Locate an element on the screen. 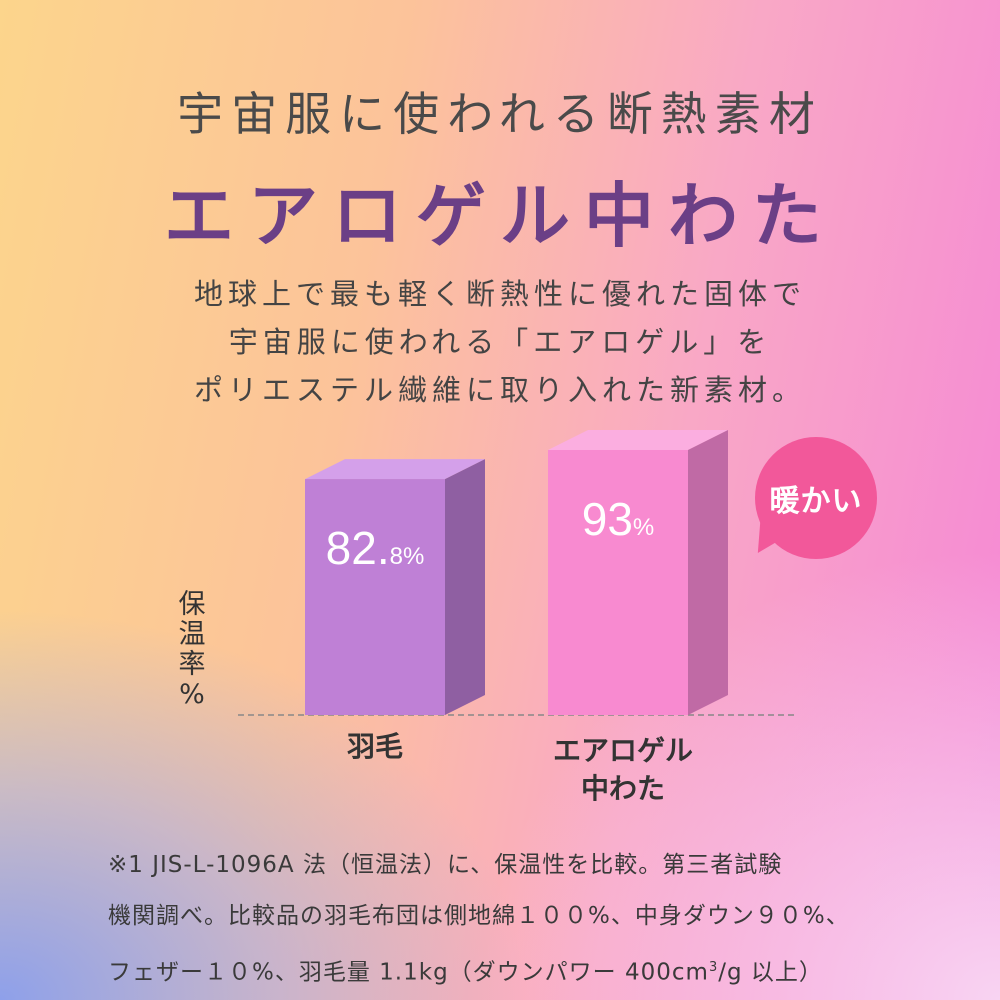 The width and height of the screenshot is (1000, 1000). footnote-line-3: フェザー１０%、羽毛量 1.1kg（ダウンパワー 400cm3/g 以上） is located at coordinates (518, 970).